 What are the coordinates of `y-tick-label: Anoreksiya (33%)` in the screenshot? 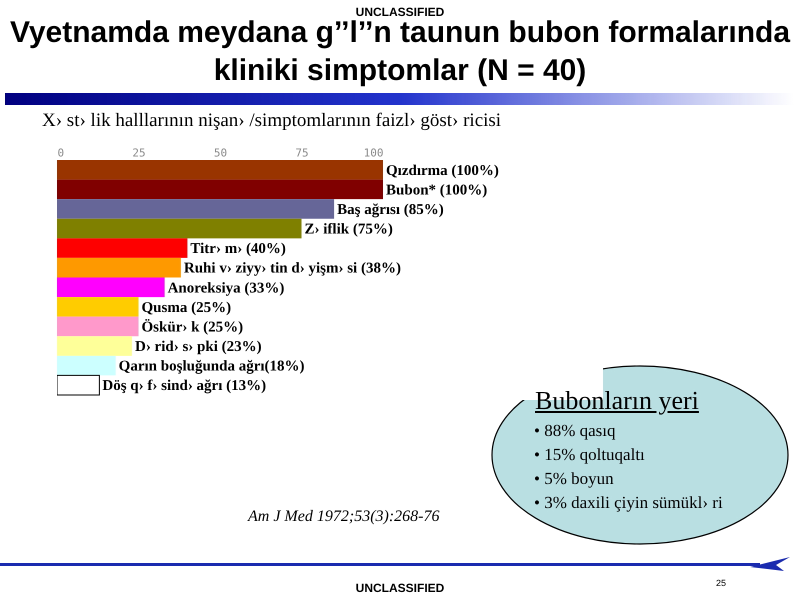 It's located at (226, 288).